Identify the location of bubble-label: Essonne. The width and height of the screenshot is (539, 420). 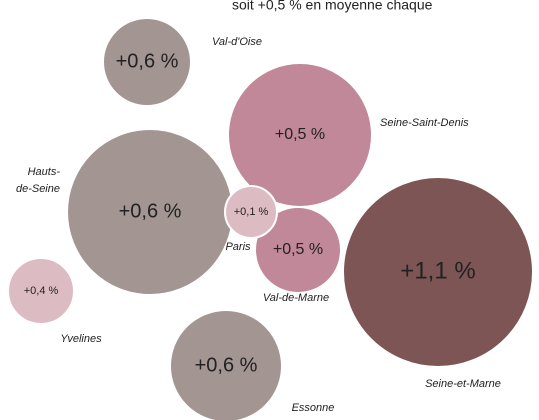
(313, 408).